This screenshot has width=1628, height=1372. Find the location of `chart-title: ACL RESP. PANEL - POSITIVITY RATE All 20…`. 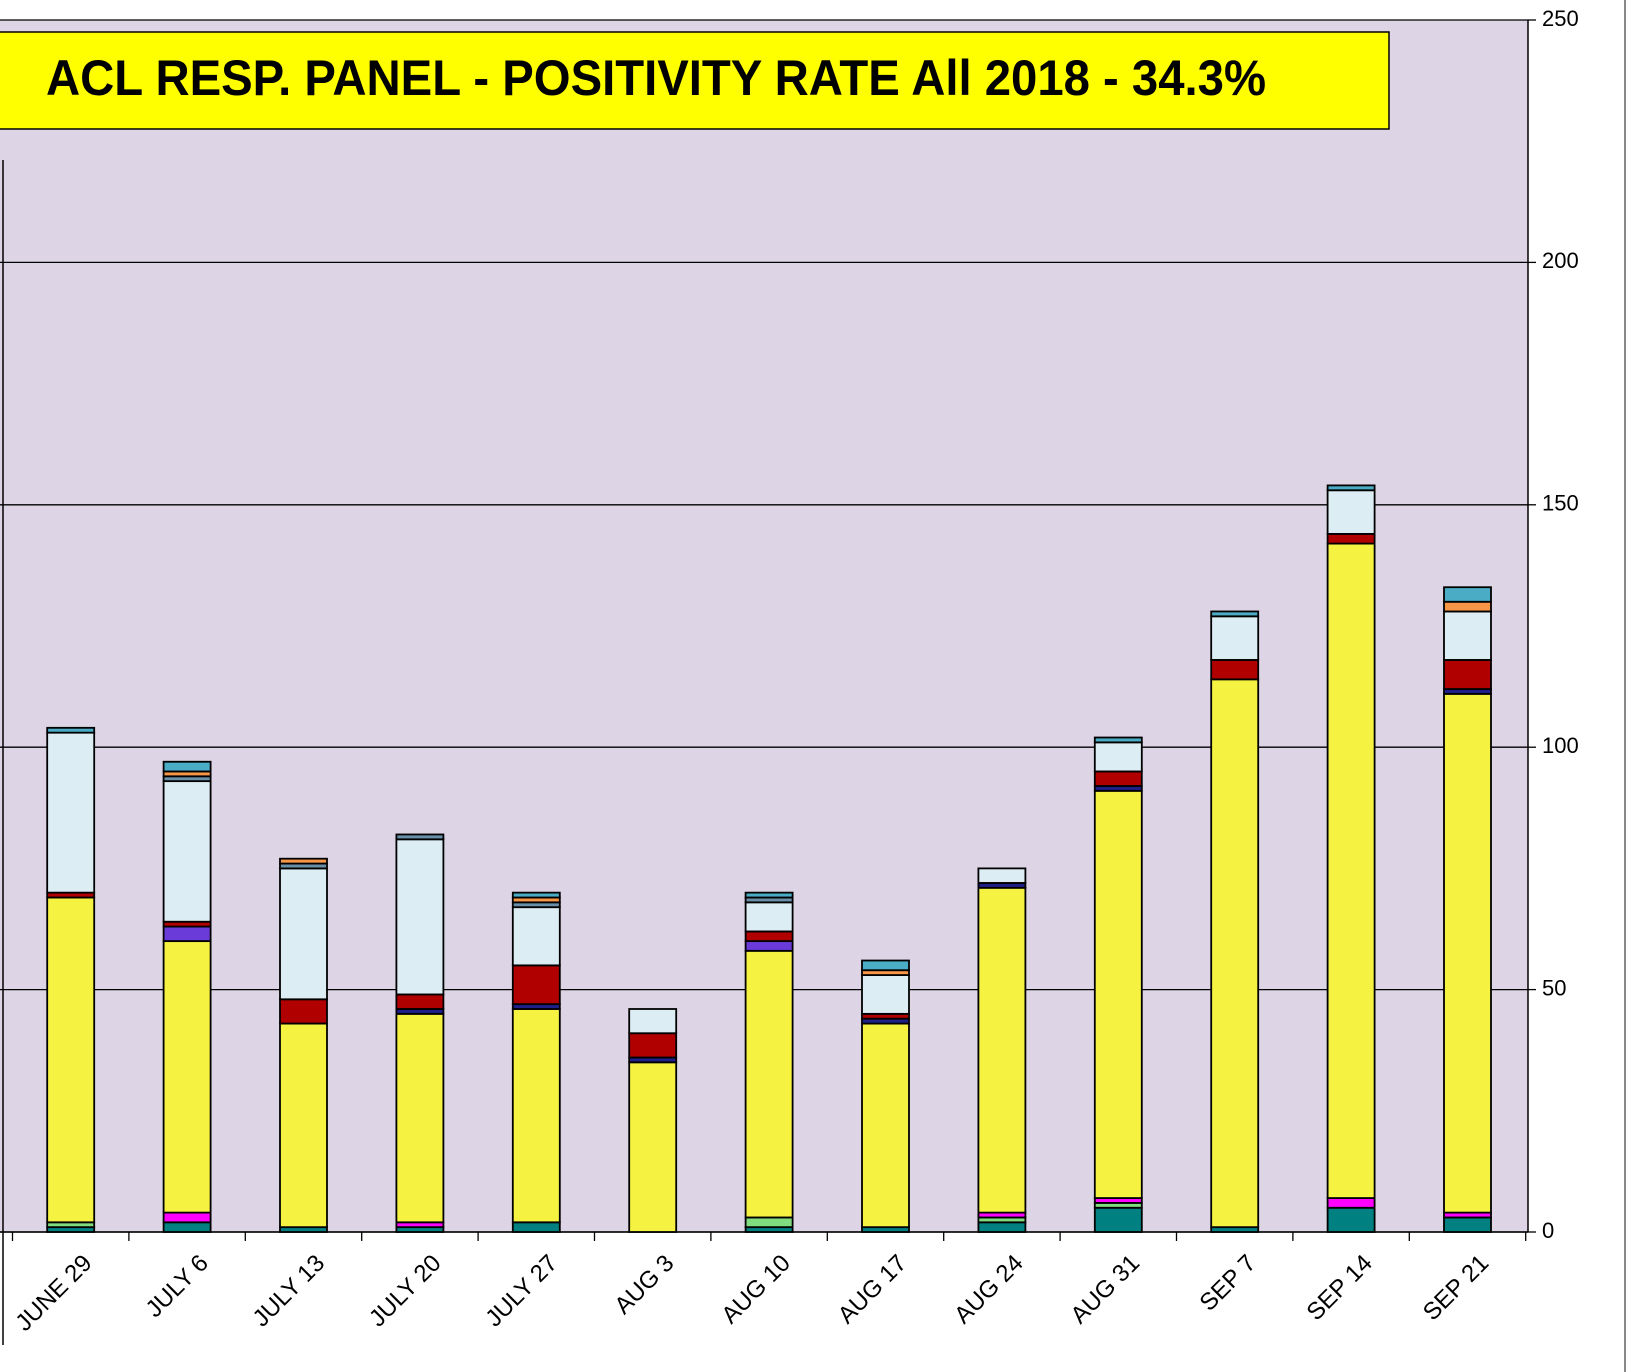

chart-title: ACL RESP. PANEL - POSITIVITY RATE All 20… is located at coordinates (656, 78).